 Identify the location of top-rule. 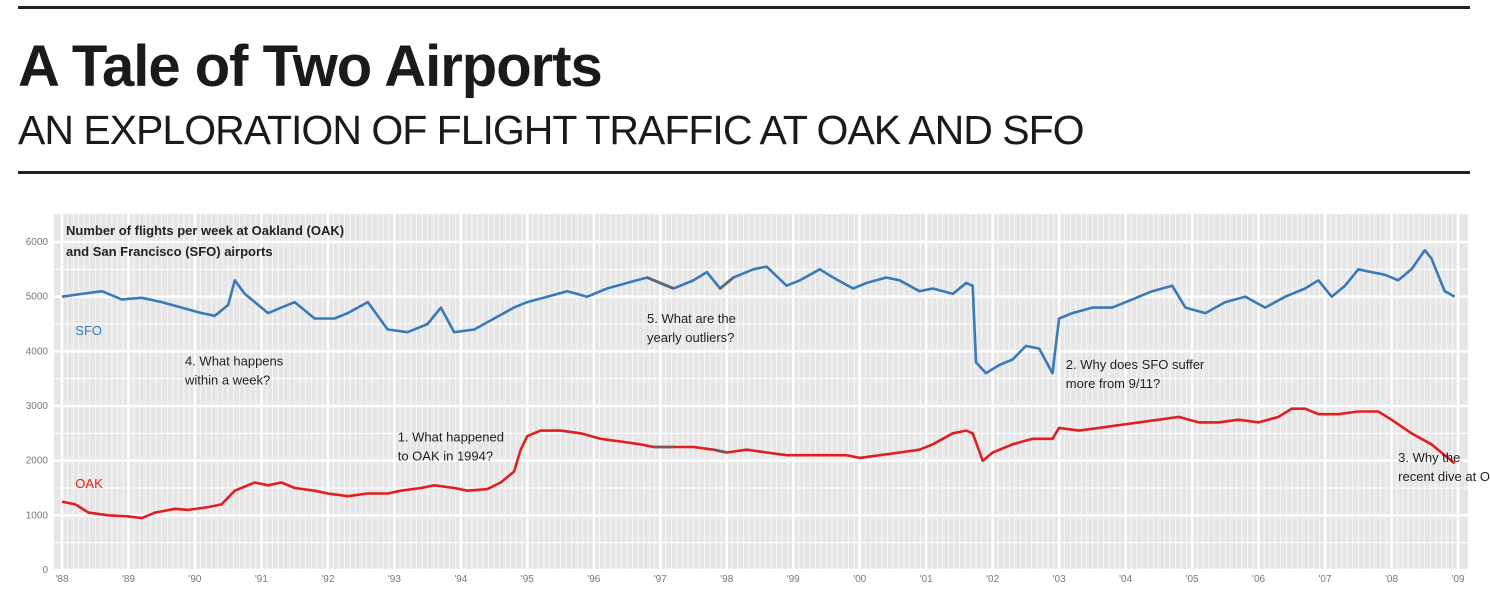
(744, 7).